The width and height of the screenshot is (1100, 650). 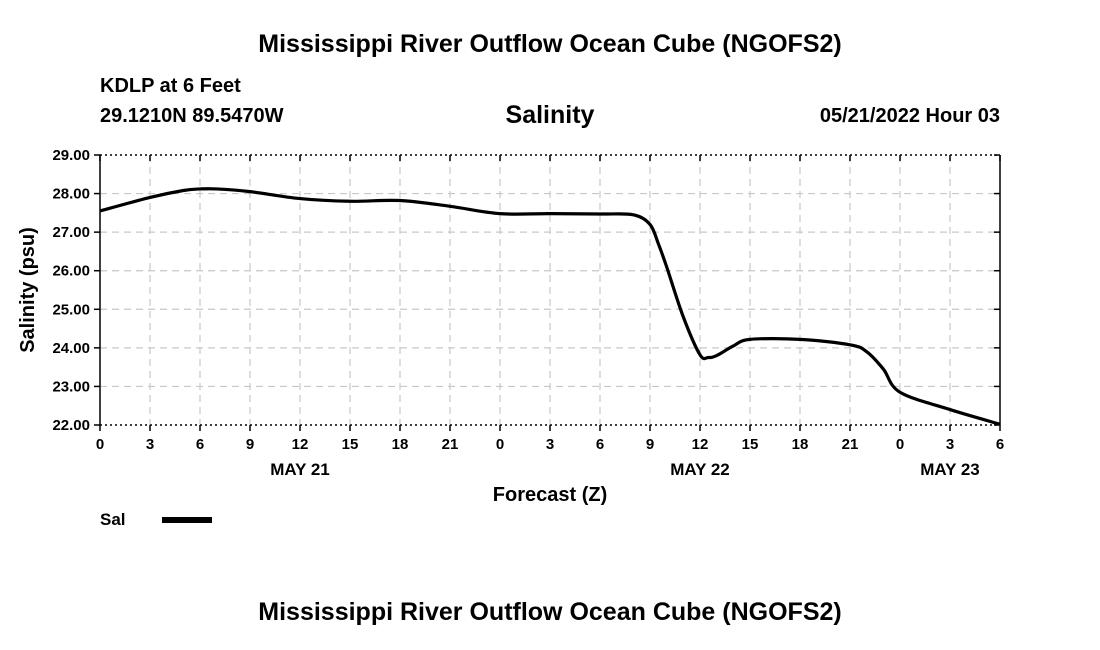 I want to click on x-axis-title: Forecast (Z), so click(x=550, y=495).